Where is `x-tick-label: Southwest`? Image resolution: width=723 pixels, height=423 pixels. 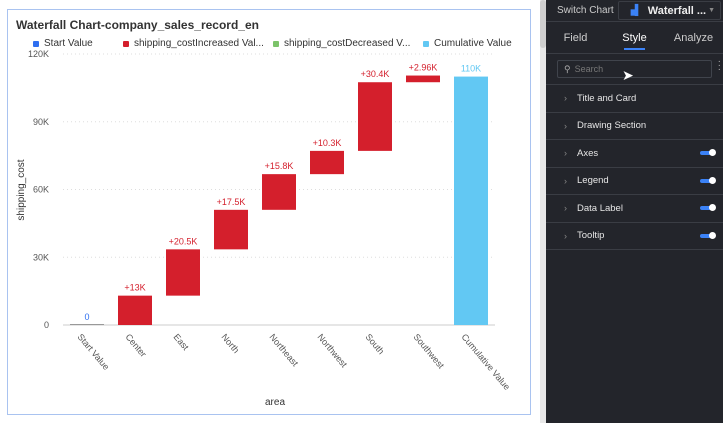
x-tick-label: Southwest is located at coordinates (428, 351).